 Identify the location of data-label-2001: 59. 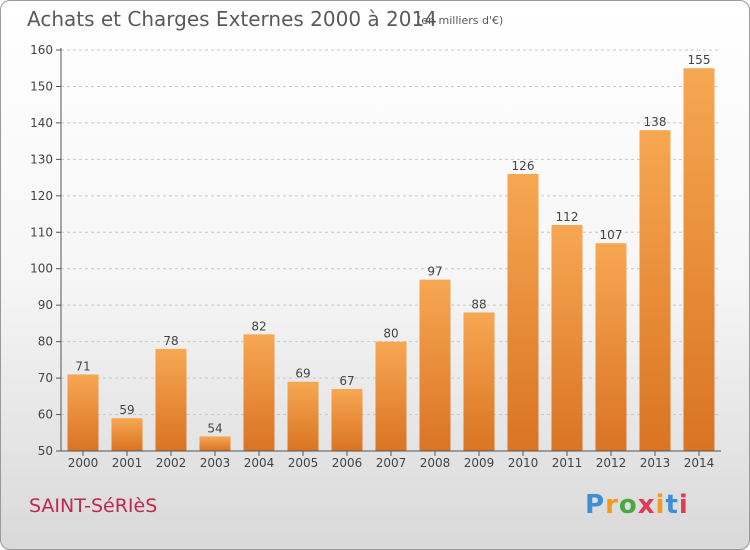
(126, 410).